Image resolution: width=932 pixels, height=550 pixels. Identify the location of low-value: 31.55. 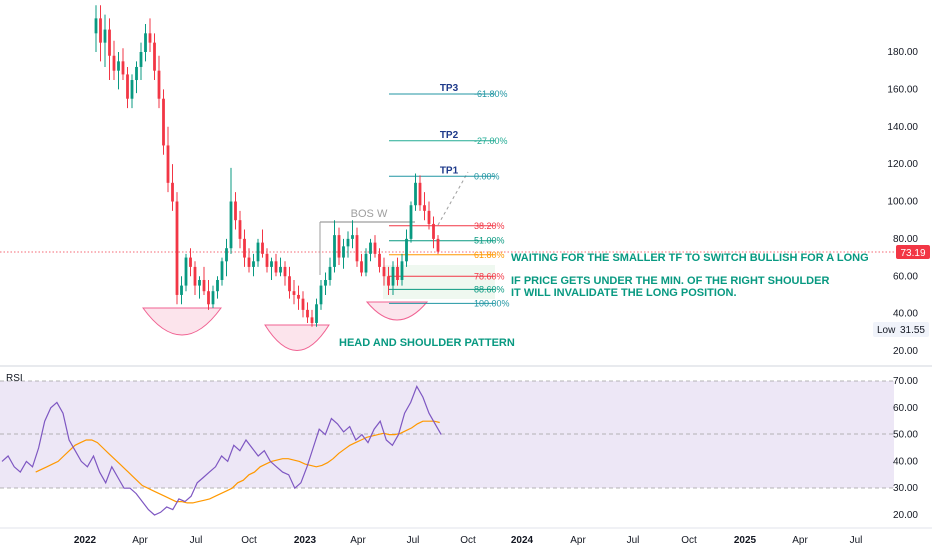
(912, 330).